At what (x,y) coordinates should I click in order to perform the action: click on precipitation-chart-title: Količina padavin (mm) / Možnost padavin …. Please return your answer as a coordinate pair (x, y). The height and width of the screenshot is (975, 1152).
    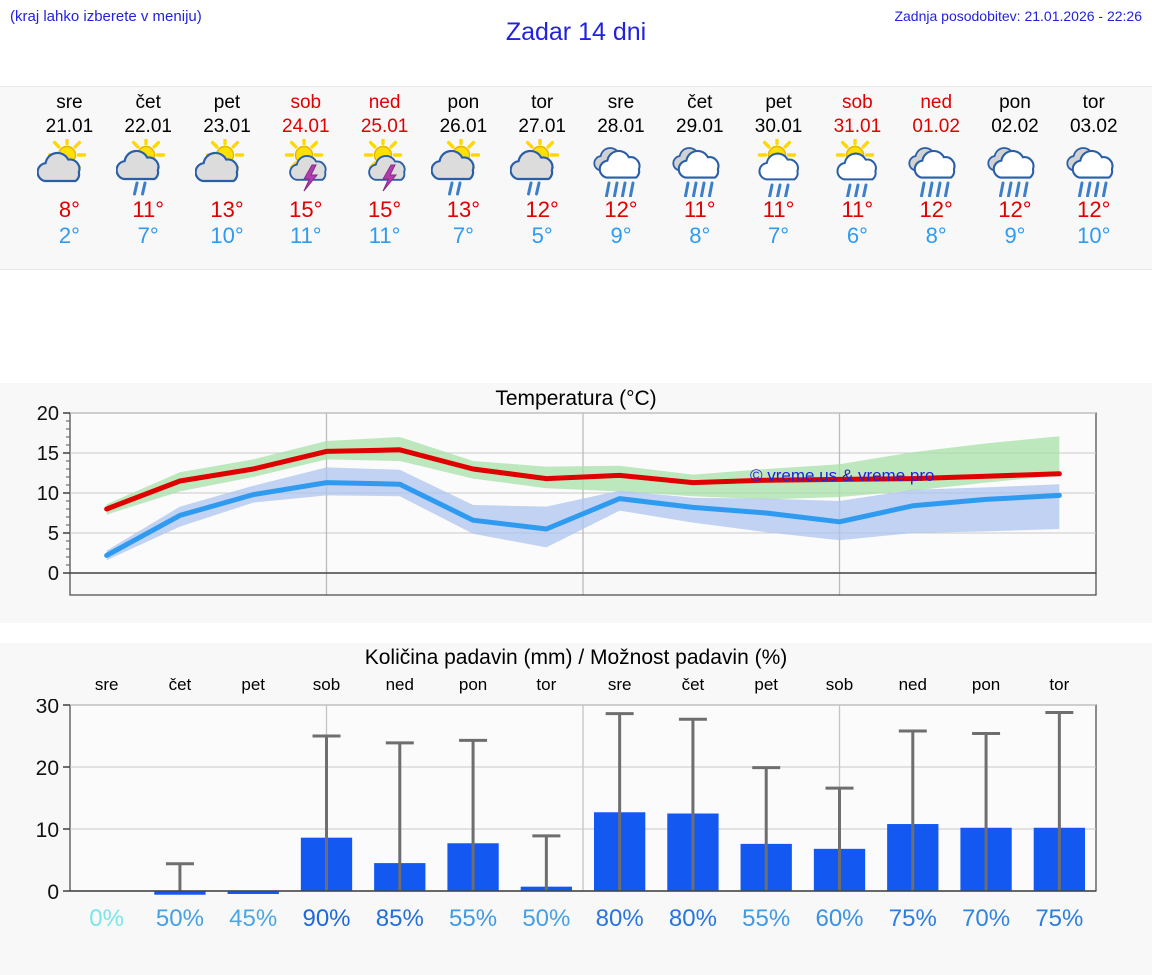
    Looking at the image, I should click on (576, 657).